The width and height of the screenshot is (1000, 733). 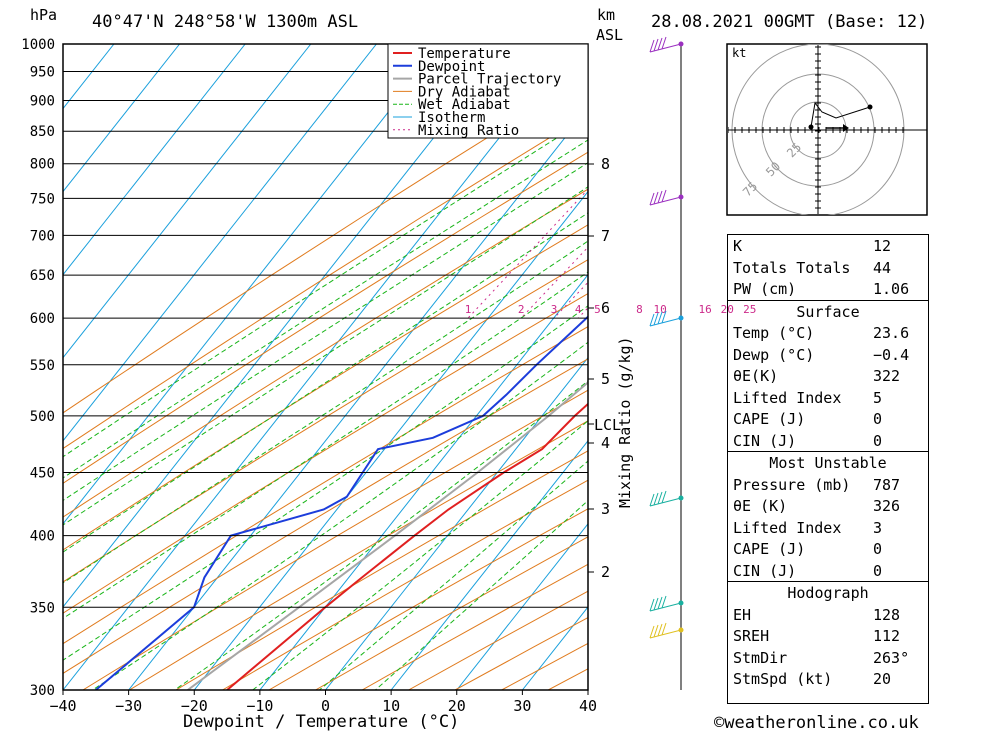 I want to click on basic-index-value: 44, so click(x=882, y=267).